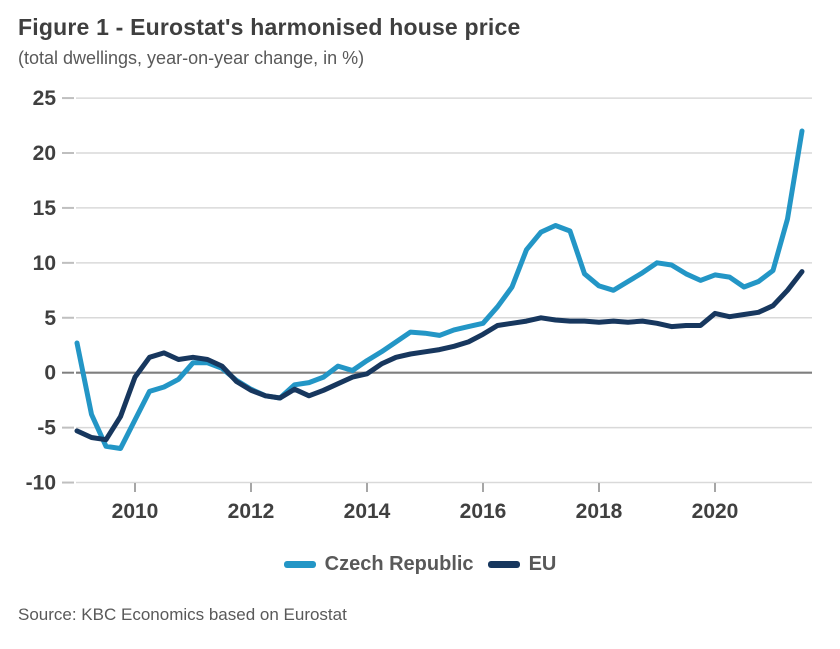  Describe the element at coordinates (41, 483) in the screenshot. I see `y-axis-label: -10` at that location.